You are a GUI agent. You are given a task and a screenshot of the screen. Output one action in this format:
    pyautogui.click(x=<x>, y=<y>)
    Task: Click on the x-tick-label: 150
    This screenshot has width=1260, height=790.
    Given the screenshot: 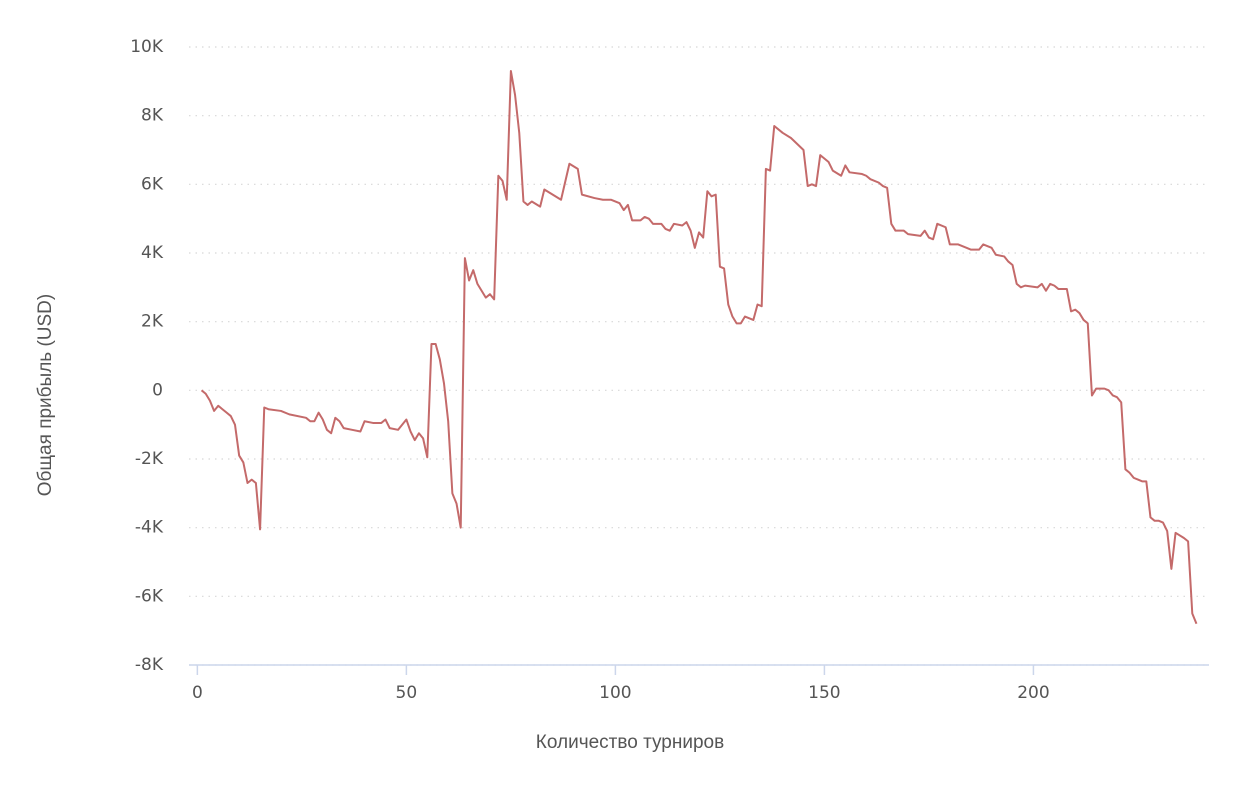 What is the action you would take?
    pyautogui.click(x=824, y=693)
    